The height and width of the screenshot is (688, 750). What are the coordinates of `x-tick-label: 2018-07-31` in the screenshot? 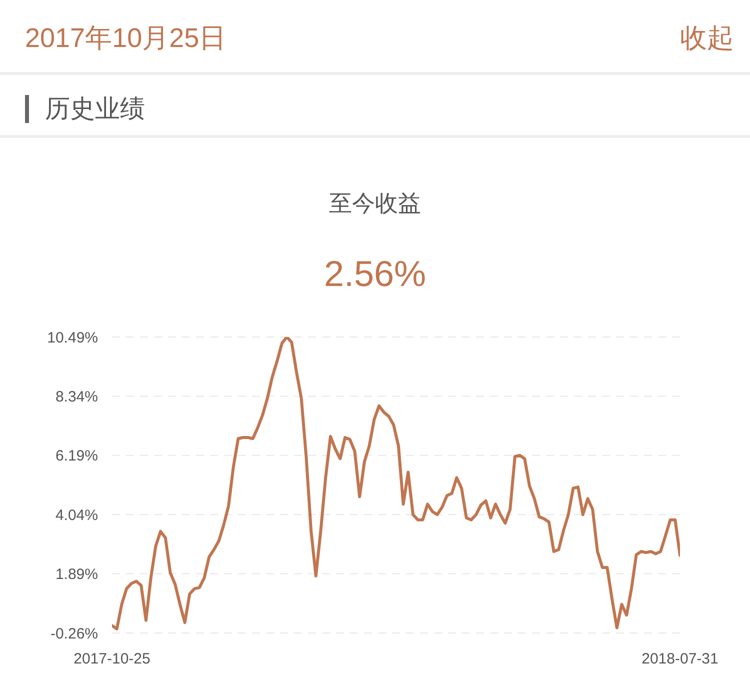 It's located at (680, 659).